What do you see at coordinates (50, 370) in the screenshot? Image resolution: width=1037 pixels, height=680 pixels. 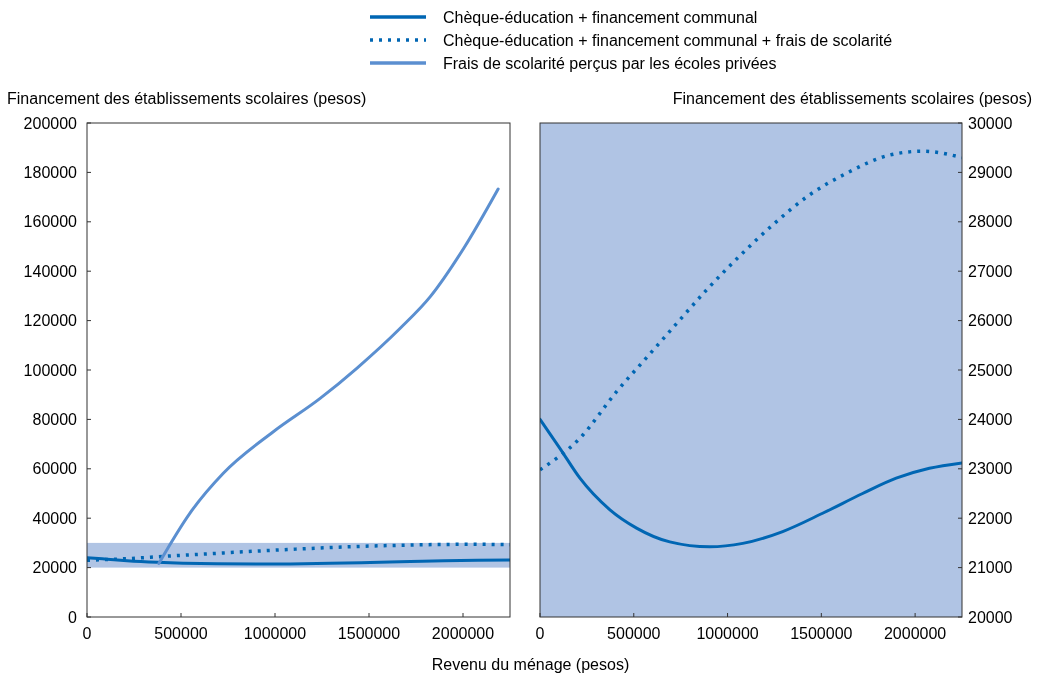 I see `y-tick-label: 100000` at bounding box center [50, 370].